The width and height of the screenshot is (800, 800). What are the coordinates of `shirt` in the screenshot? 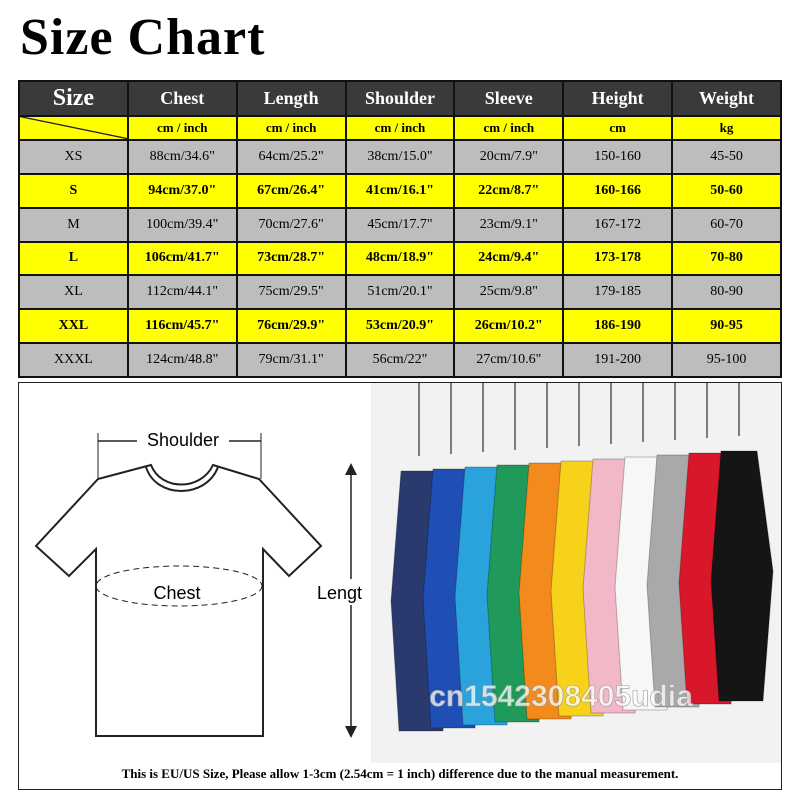 It's located at (742, 576).